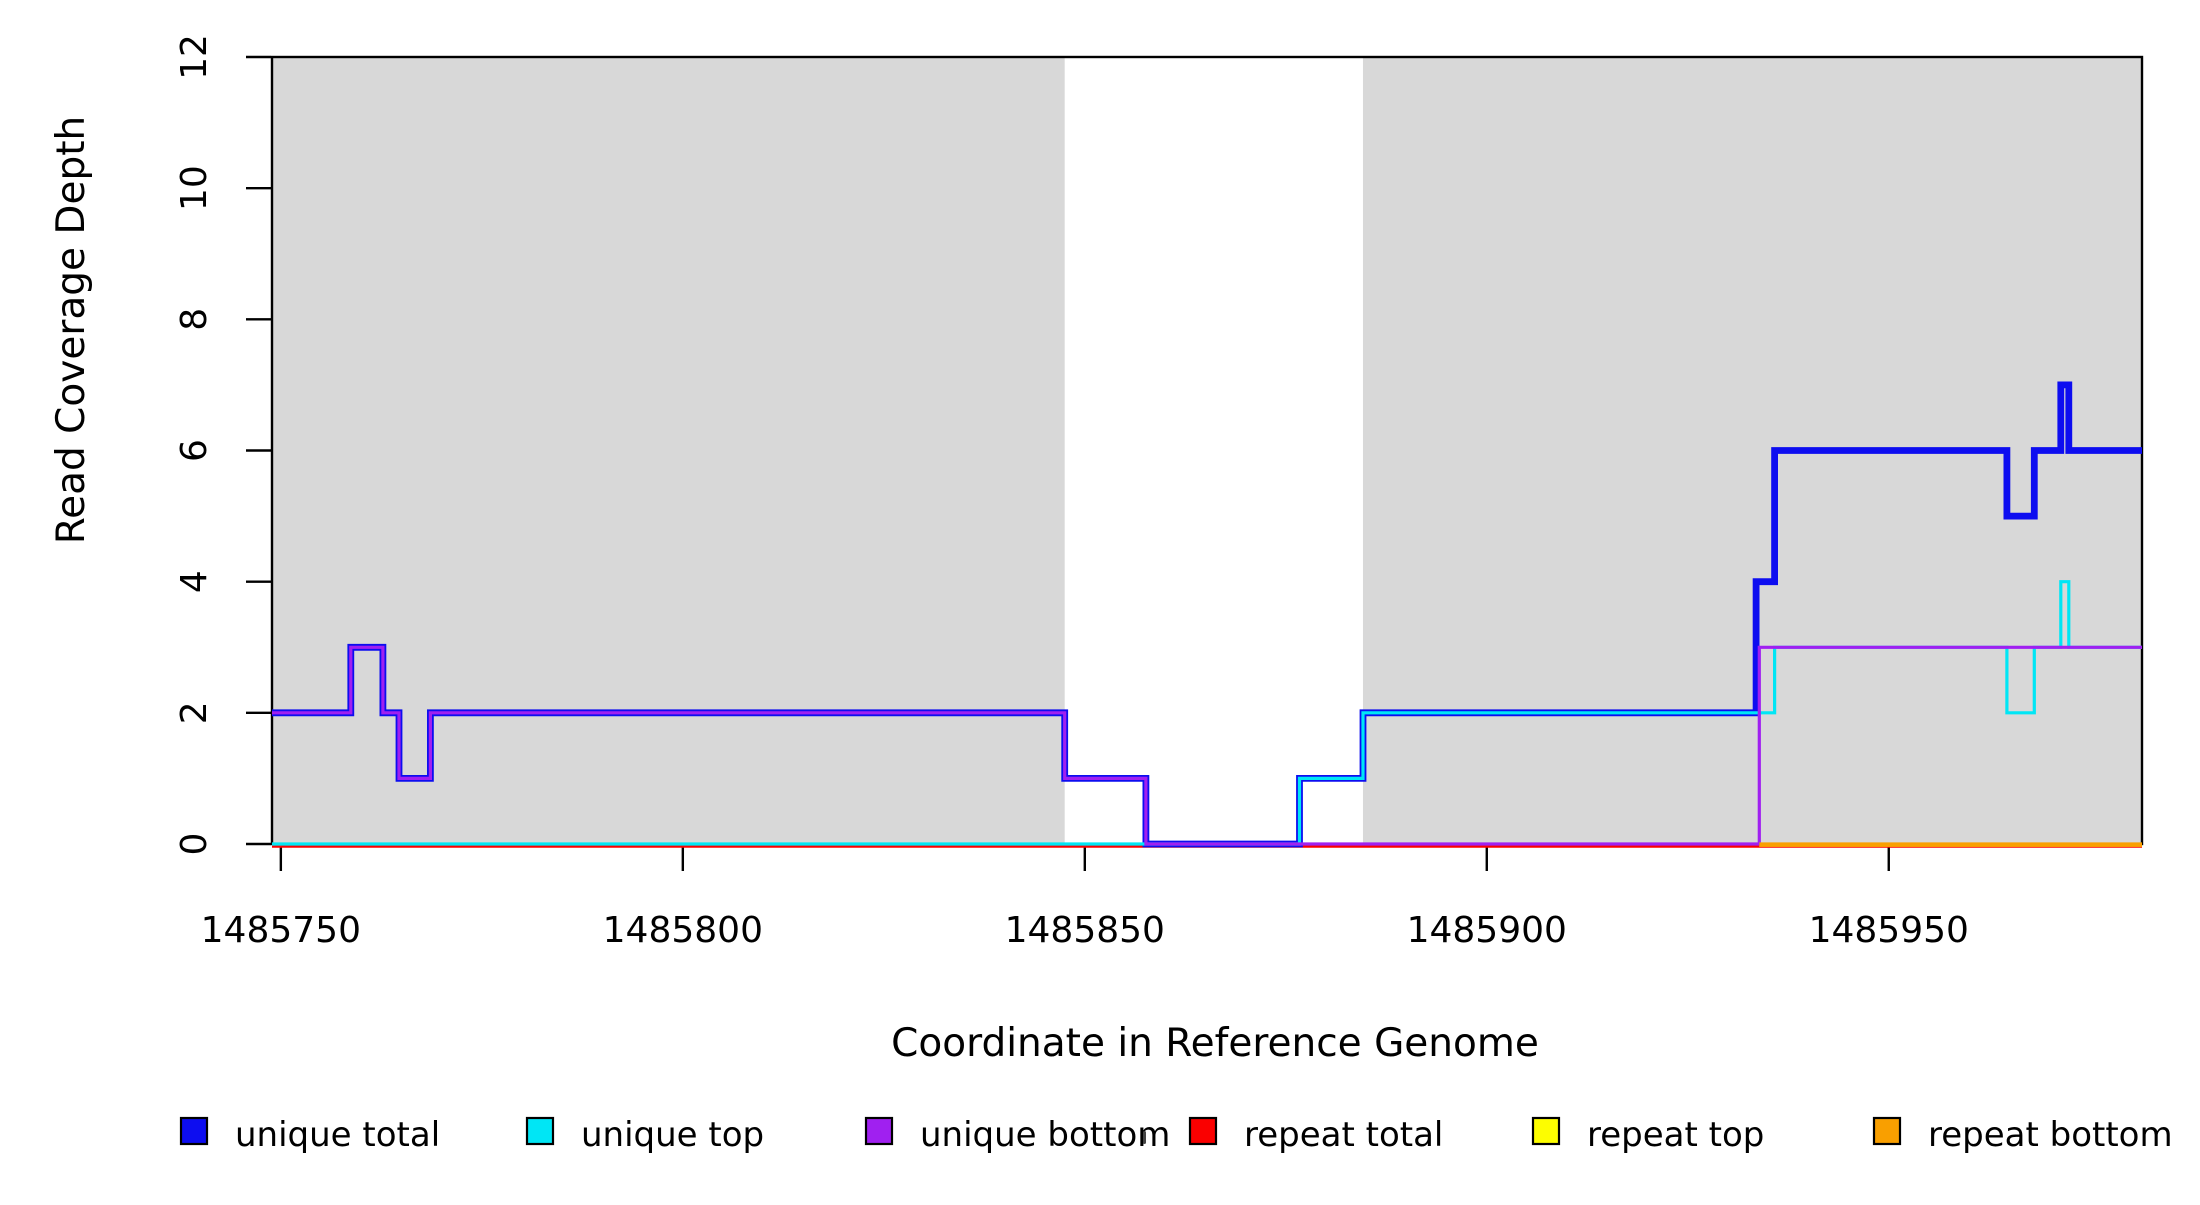 The width and height of the screenshot is (2200, 1205). Describe the element at coordinates (194, 712) in the screenshot. I see `y-tick-label: 2` at that location.